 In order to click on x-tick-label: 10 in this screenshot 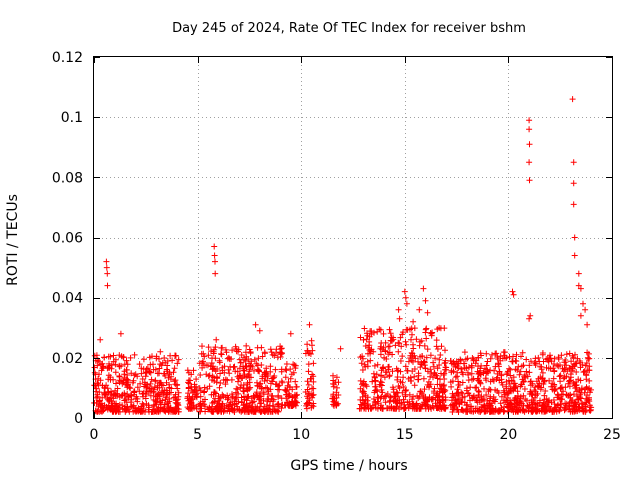, I will do `click(301, 435)`.